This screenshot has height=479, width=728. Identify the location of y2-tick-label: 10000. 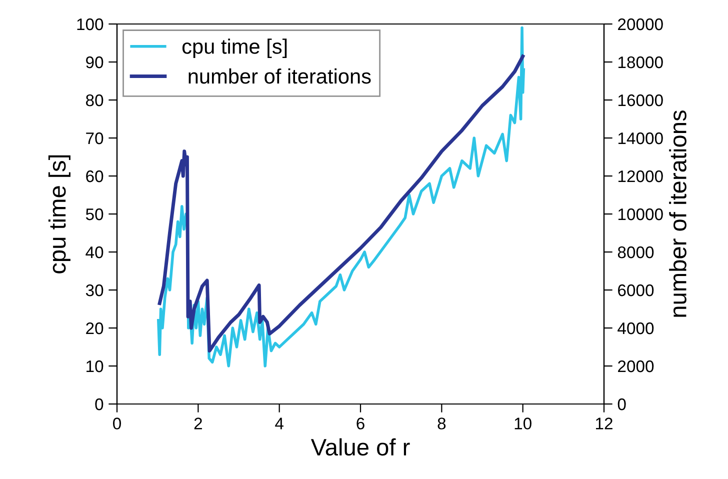
(640, 214).